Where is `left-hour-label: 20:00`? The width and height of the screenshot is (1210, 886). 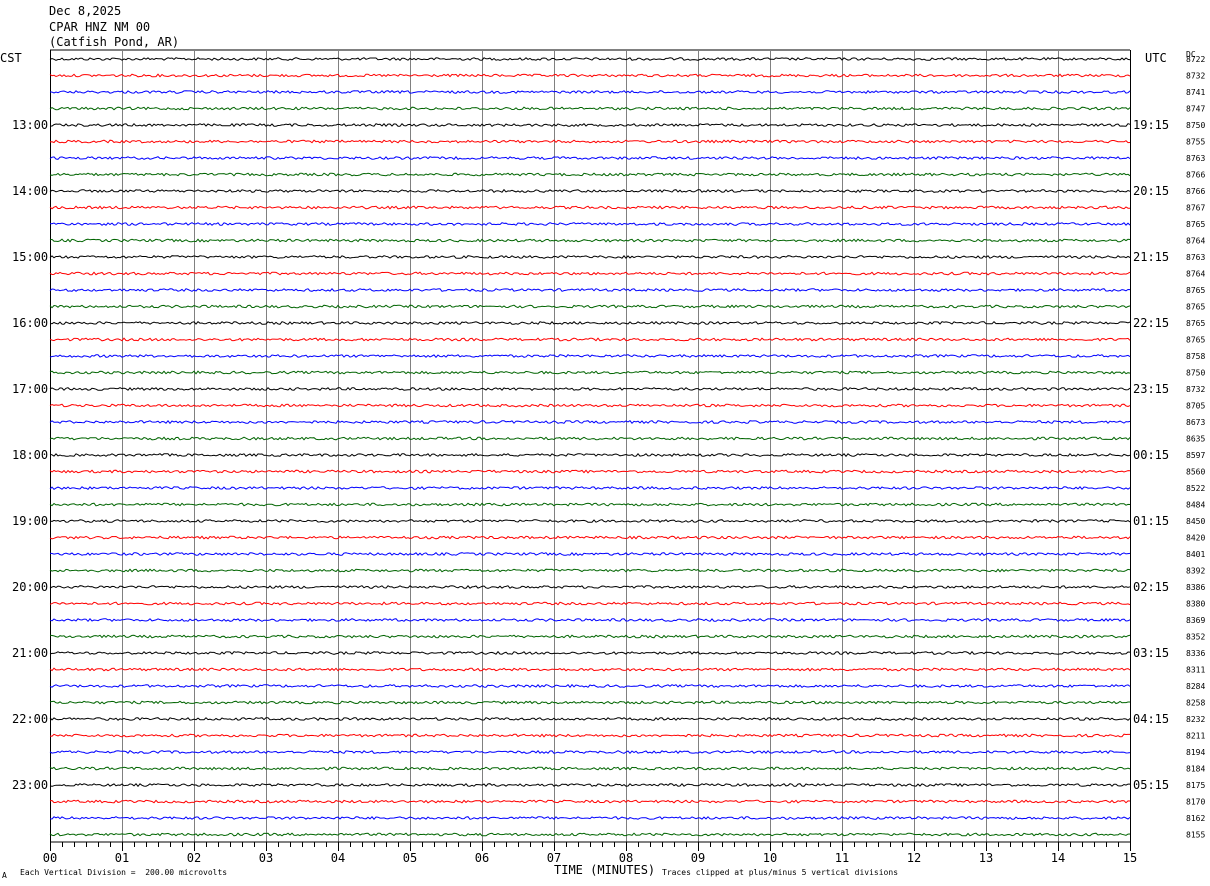 left-hour-label: 20:00 is located at coordinates (30, 587).